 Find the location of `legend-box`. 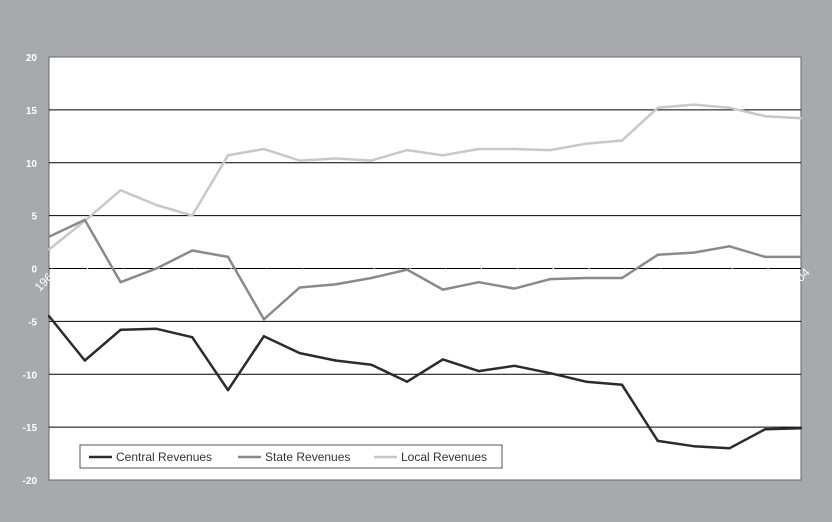

legend-box is located at coordinates (291, 456).